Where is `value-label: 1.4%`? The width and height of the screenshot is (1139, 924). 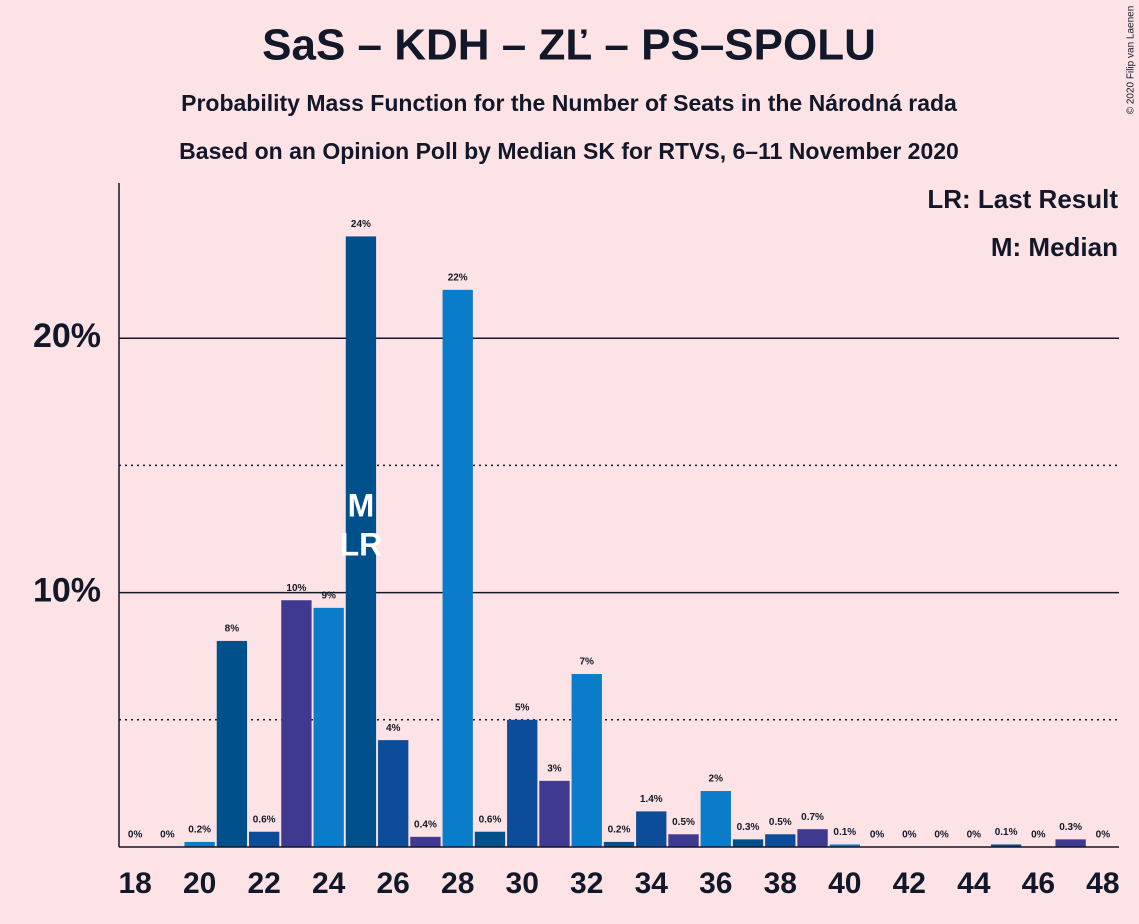
value-label: 1.4% is located at coordinates (651, 799).